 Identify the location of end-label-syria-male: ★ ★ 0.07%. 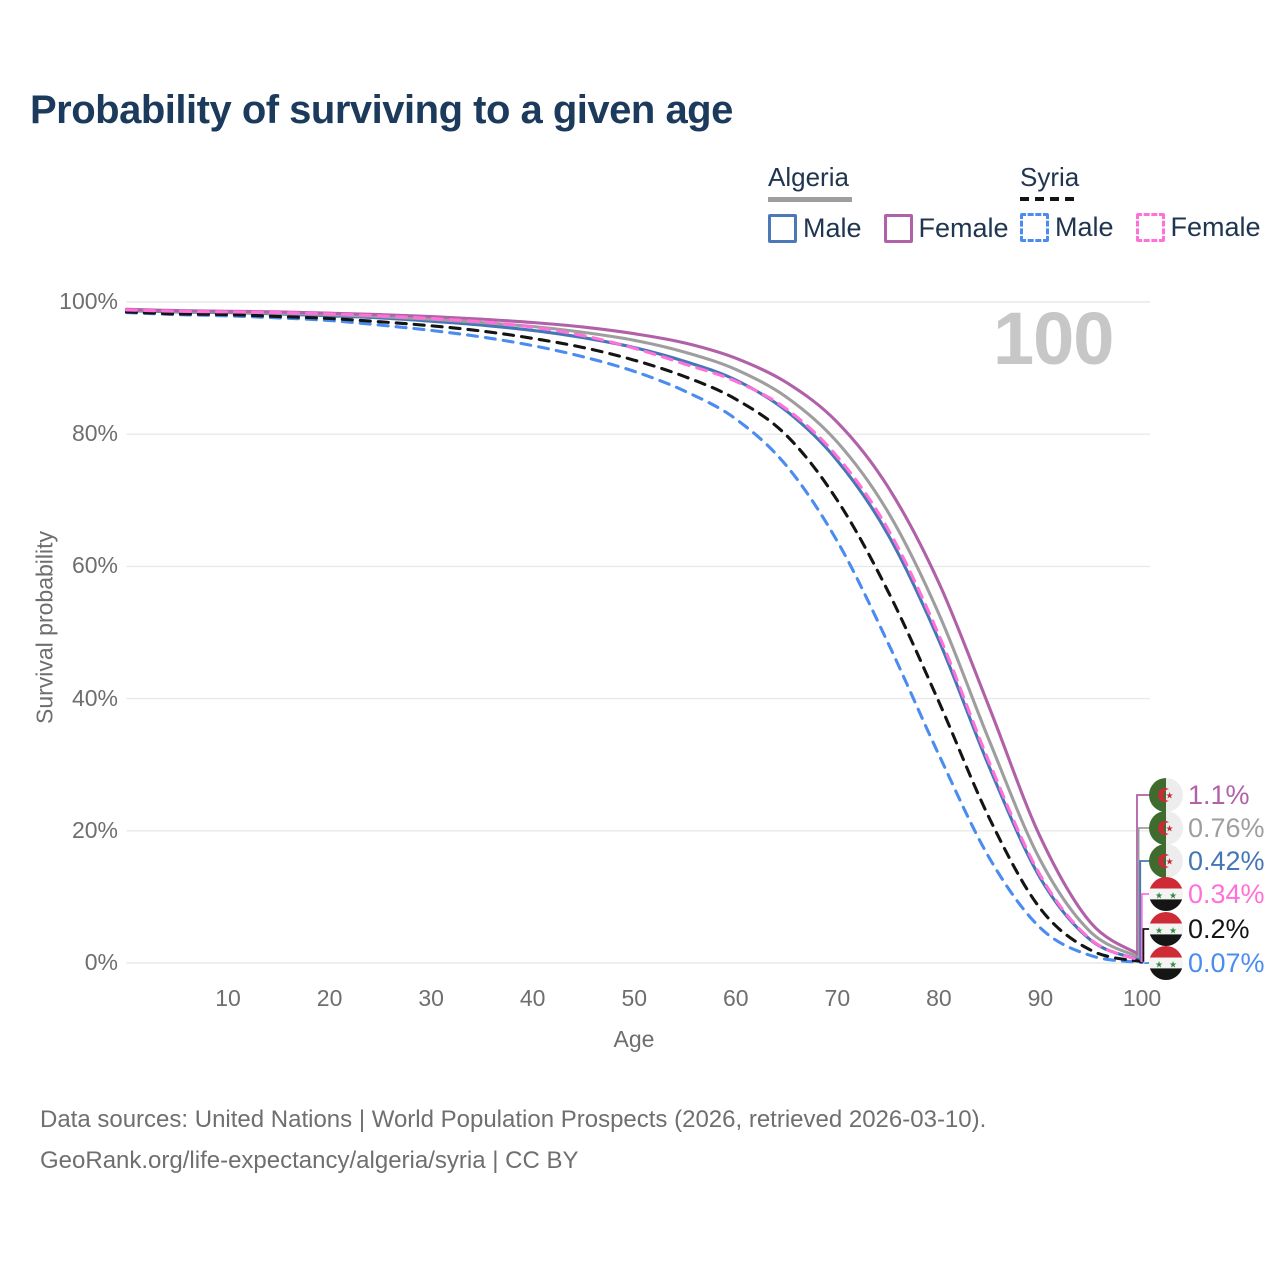
(1207, 963).